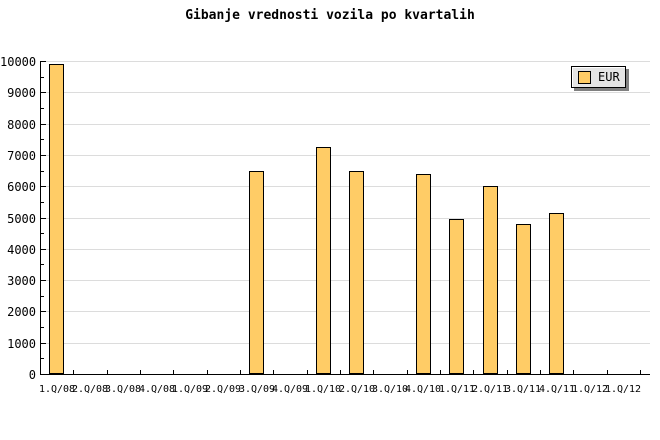 The width and height of the screenshot is (660, 440). Describe the element at coordinates (609, 77) in the screenshot. I see `legend-label: EUR` at that location.